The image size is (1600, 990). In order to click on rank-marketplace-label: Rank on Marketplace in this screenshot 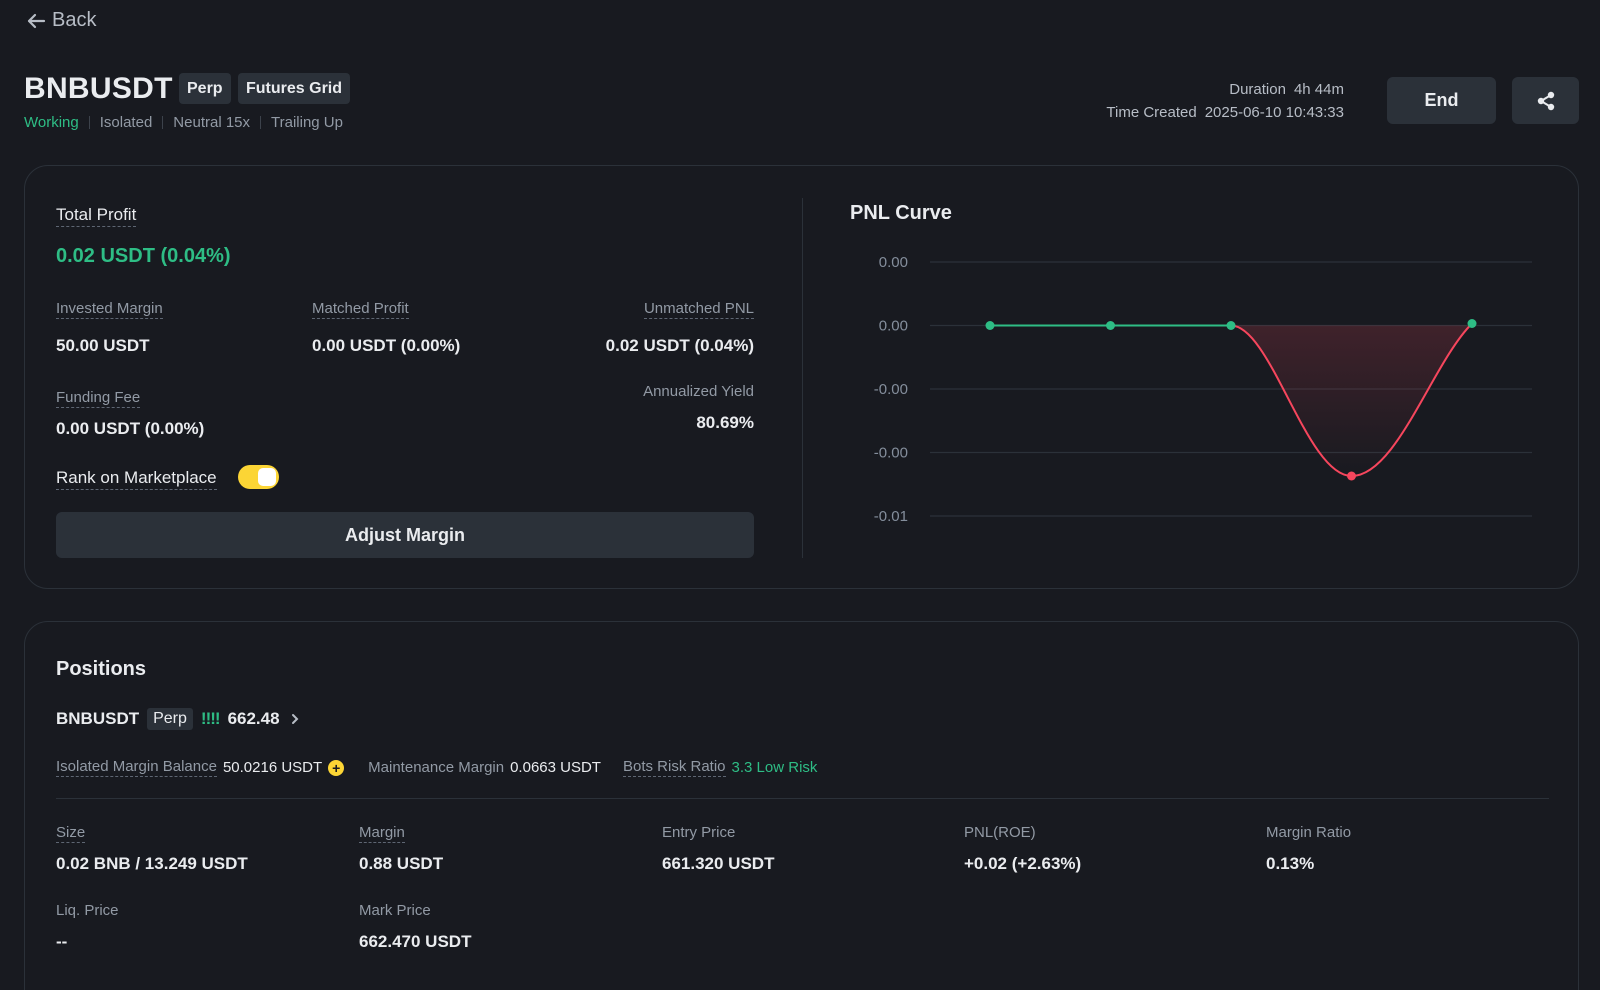, I will do `click(136, 479)`.